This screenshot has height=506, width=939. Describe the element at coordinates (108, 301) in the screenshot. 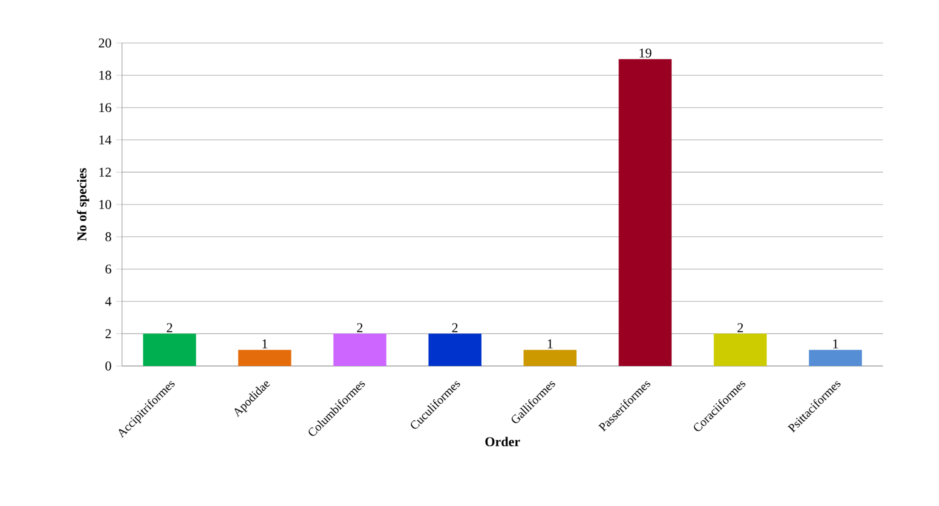

I see `y-tick-label: 4` at that location.